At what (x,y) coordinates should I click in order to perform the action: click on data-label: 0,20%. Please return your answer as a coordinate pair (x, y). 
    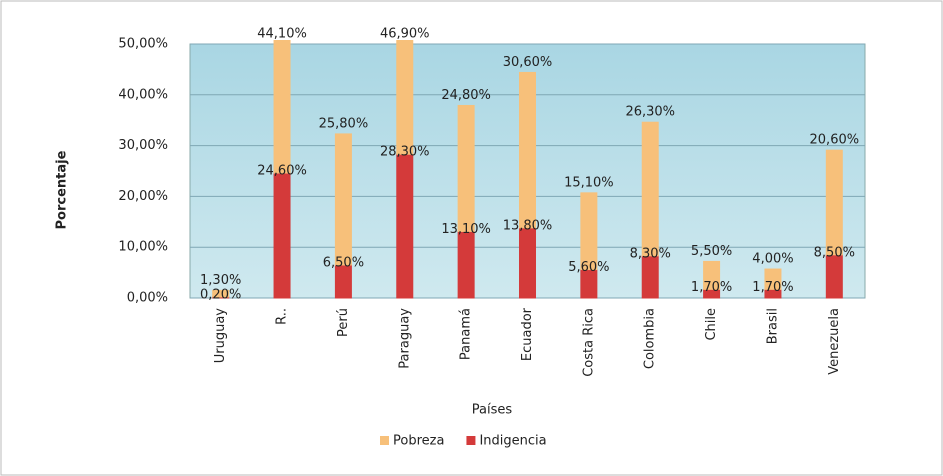
    Looking at the image, I should click on (220, 294).